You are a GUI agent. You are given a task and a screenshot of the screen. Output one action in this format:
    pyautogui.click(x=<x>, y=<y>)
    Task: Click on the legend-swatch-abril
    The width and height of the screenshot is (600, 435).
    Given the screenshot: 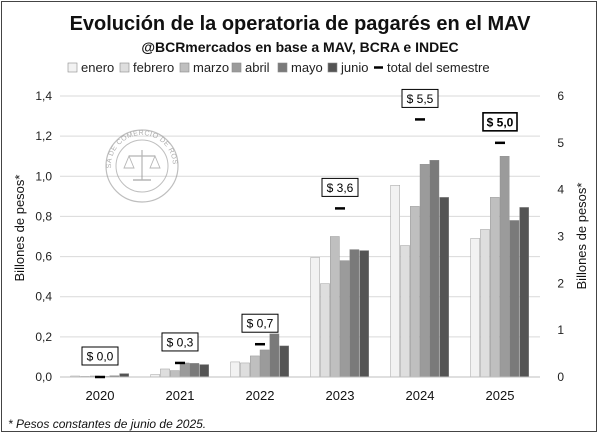 What is the action you would take?
    pyautogui.click(x=236, y=67)
    